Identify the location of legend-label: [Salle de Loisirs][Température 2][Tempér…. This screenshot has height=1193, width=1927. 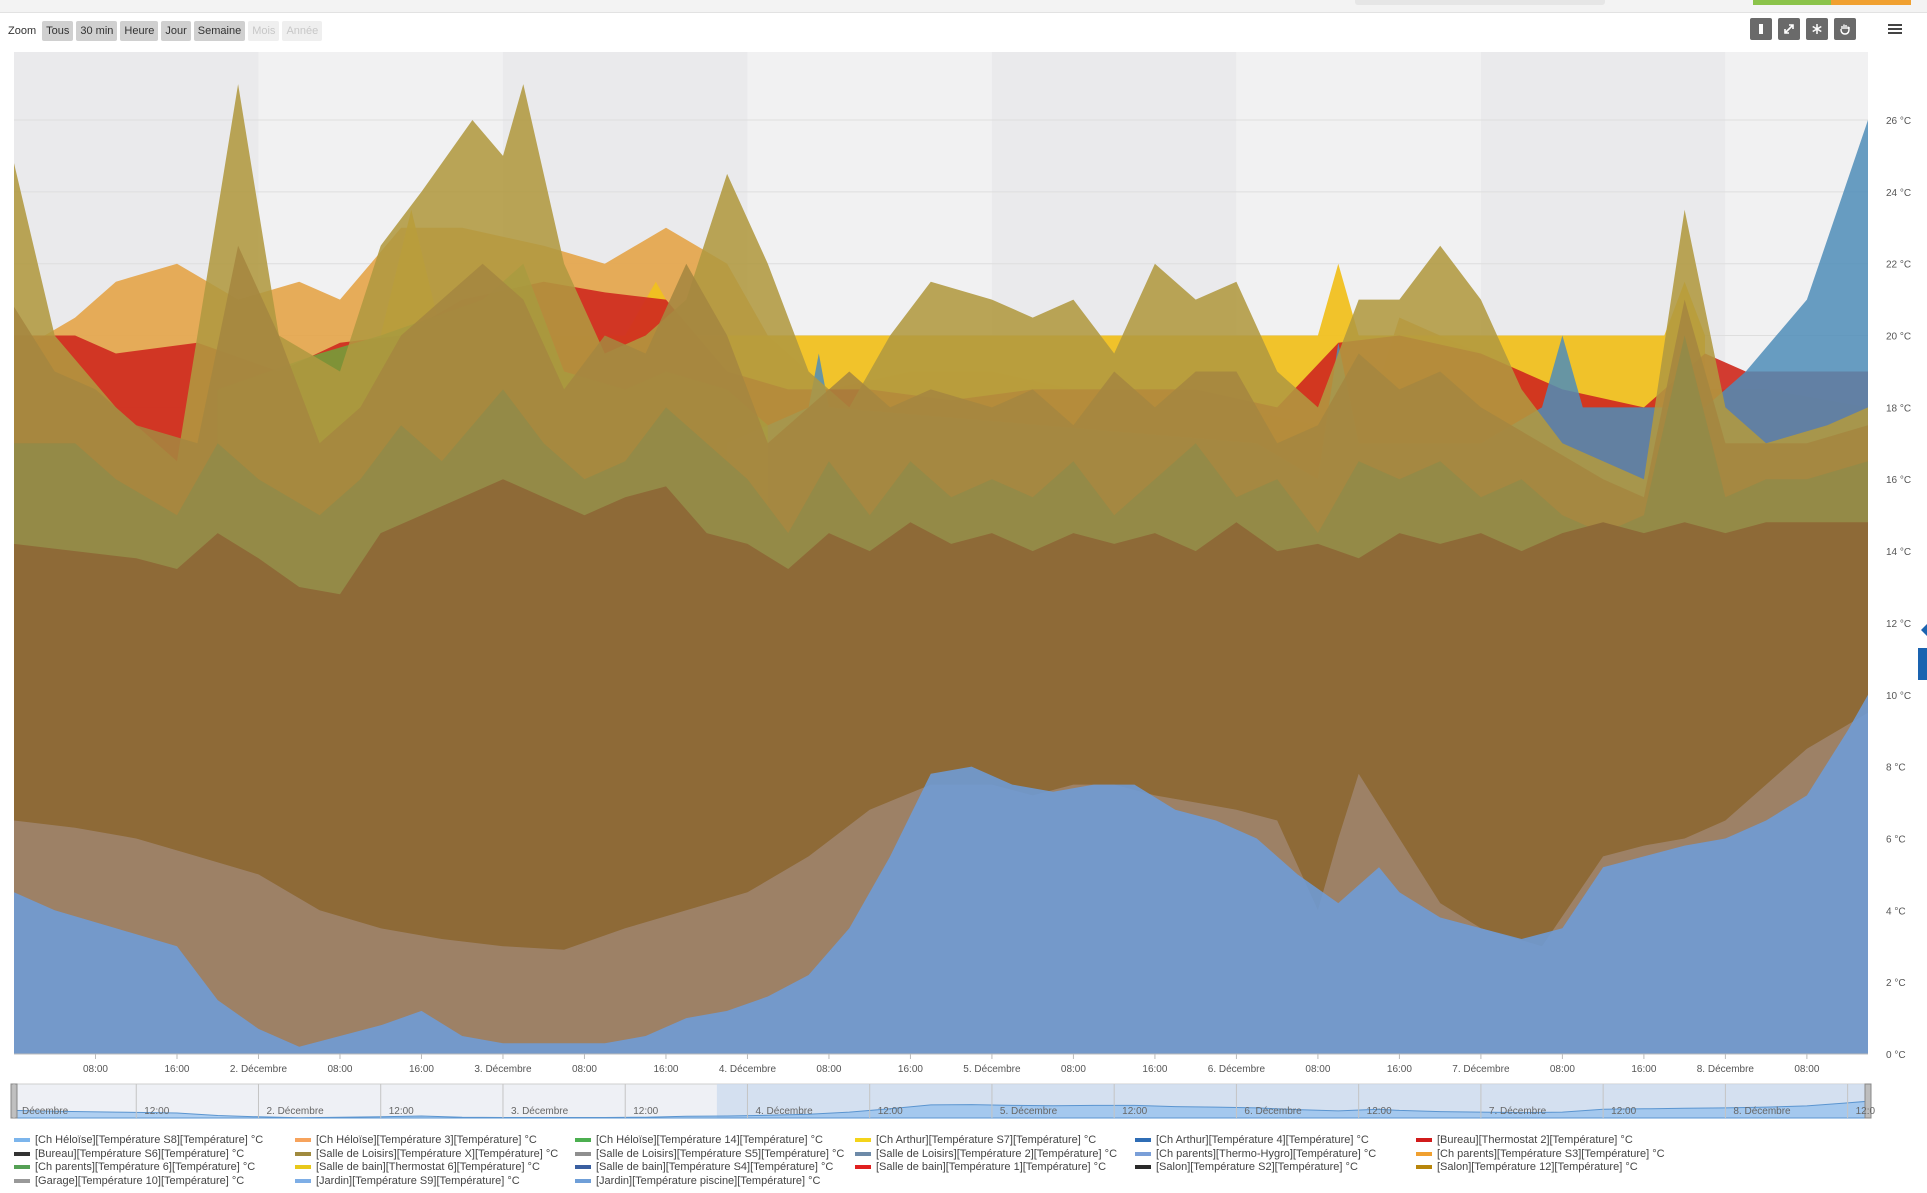
(997, 1153).